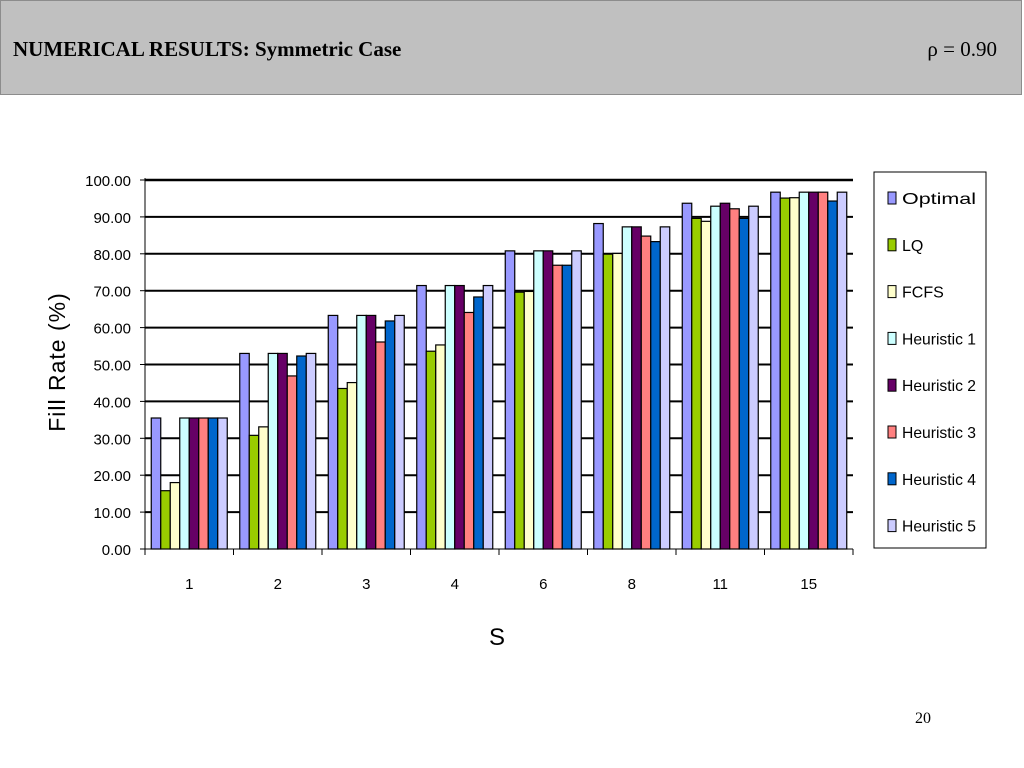 The height and width of the screenshot is (768, 1024). I want to click on legend-label: Heuristic 2, so click(939, 386).